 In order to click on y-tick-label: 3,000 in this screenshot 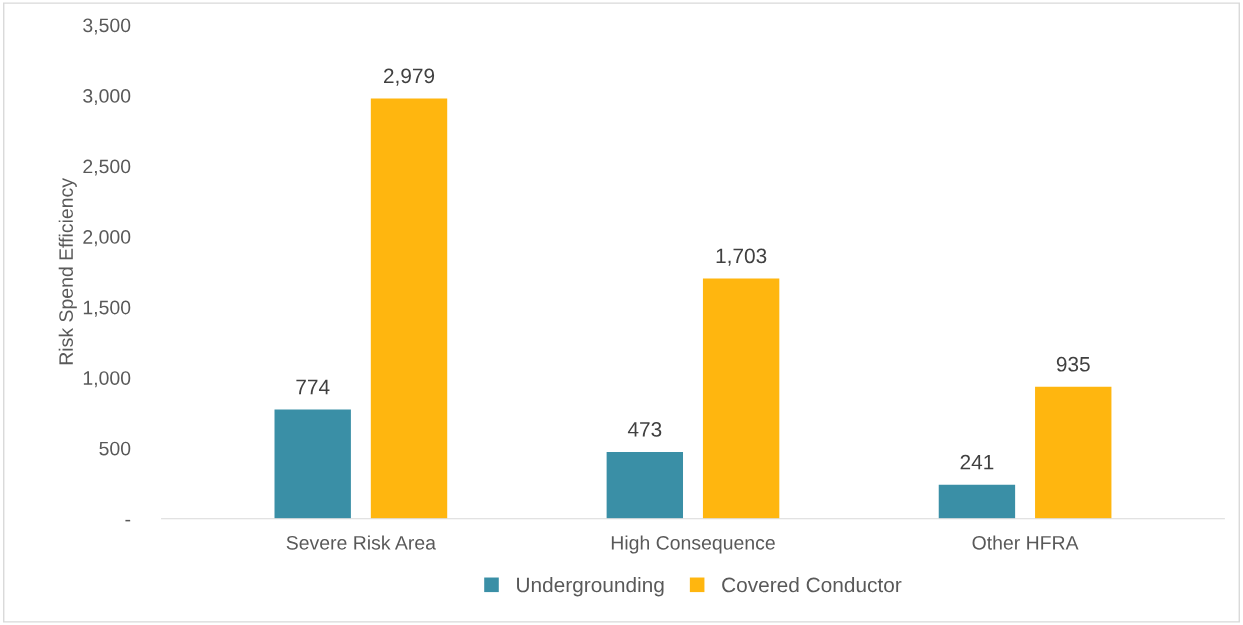, I will do `click(107, 97)`.